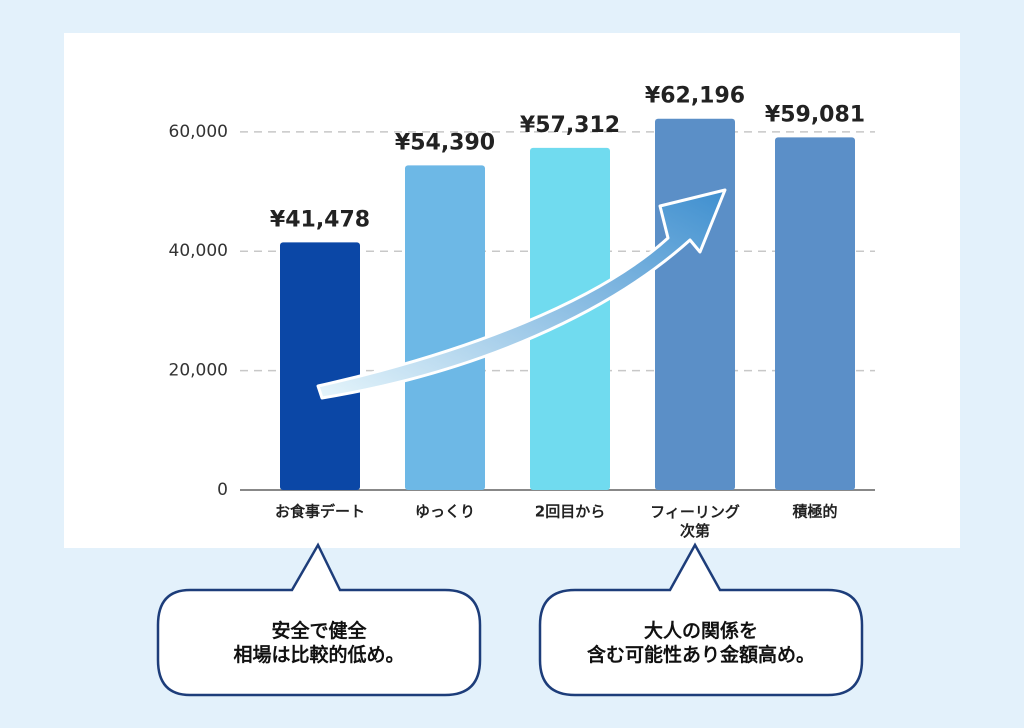 The image size is (1024, 728). Describe the element at coordinates (570, 125) in the screenshot. I see `value-label: ¥57,312` at that location.